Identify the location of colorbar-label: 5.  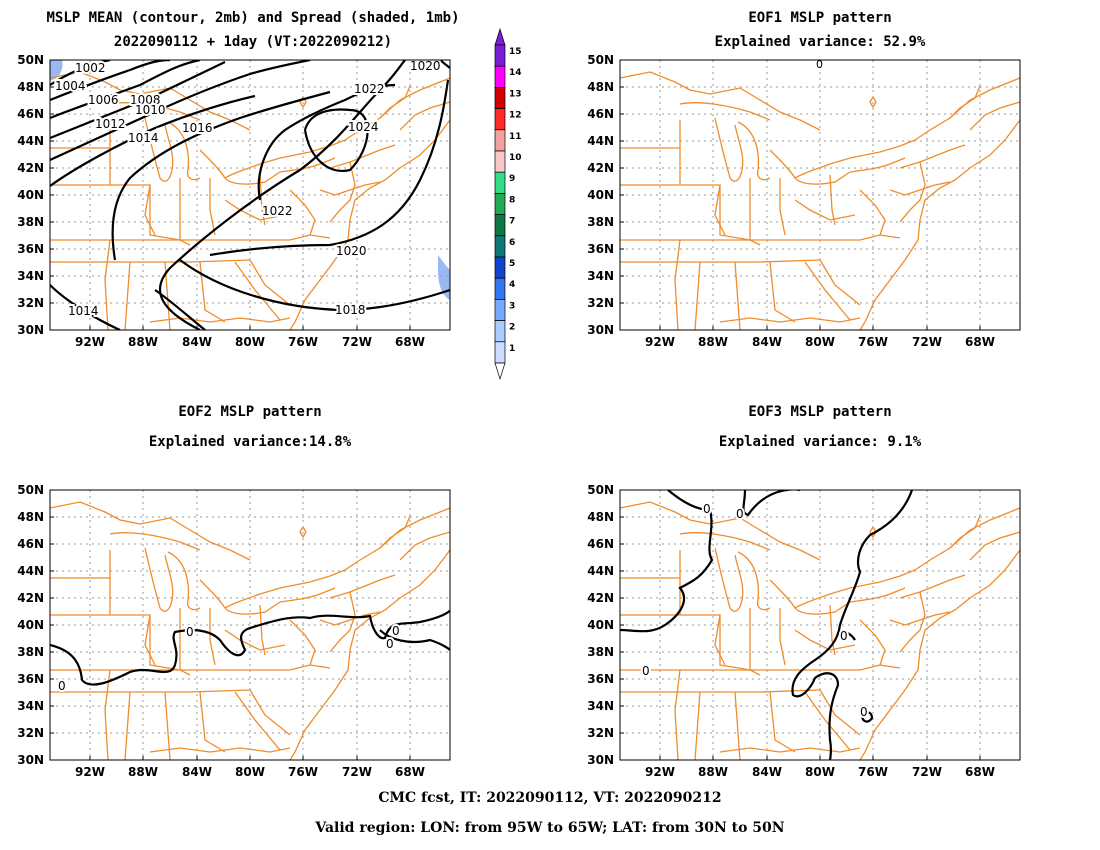
(512, 264).